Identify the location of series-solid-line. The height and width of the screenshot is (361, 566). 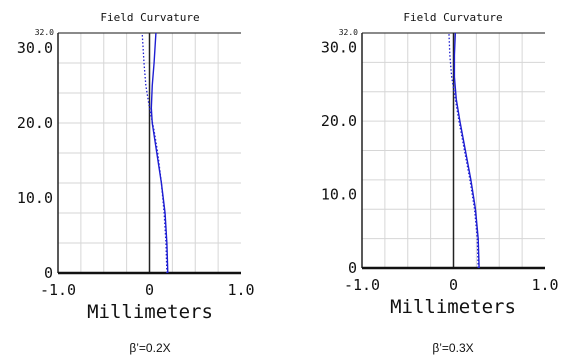
(466, 150).